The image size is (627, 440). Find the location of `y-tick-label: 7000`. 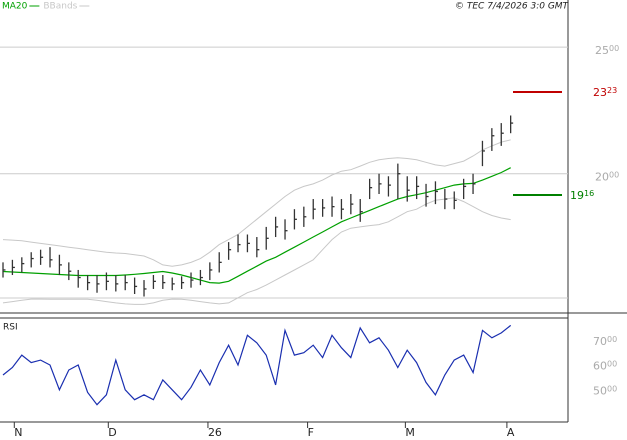

y-tick-label: 7000 is located at coordinates (605, 341).